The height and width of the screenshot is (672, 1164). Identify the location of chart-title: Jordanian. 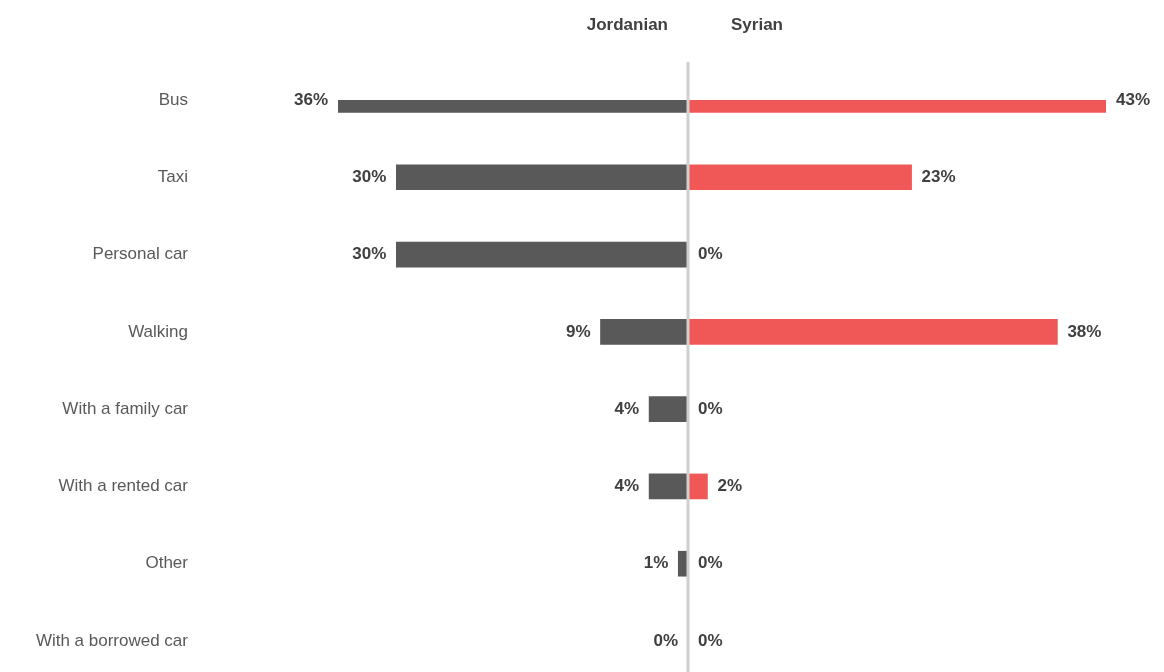
(627, 24).